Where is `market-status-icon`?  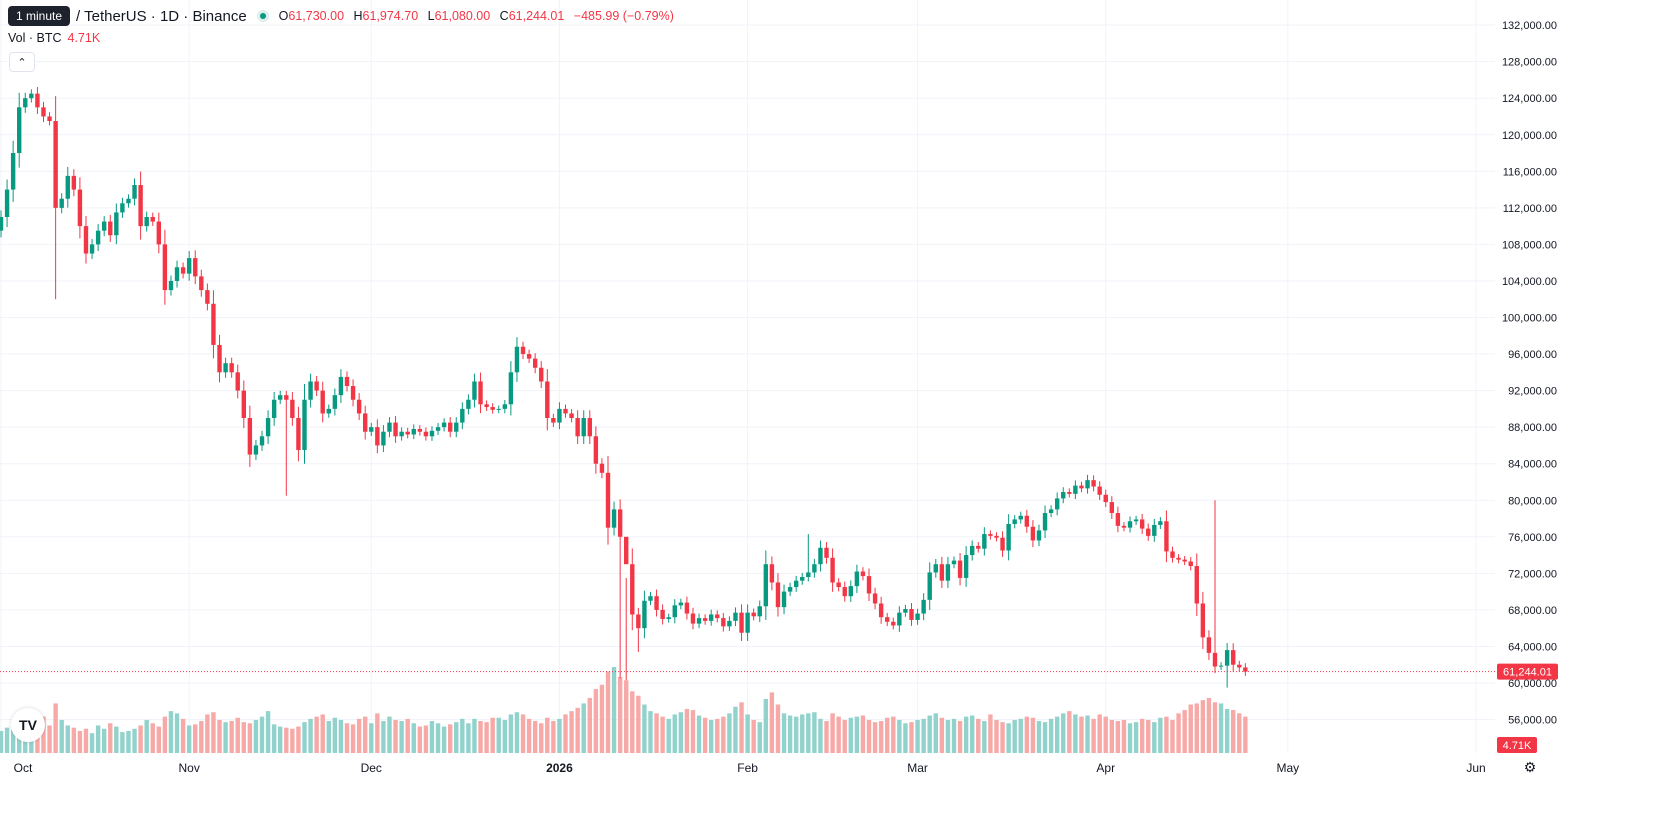
market-status-icon is located at coordinates (262, 16).